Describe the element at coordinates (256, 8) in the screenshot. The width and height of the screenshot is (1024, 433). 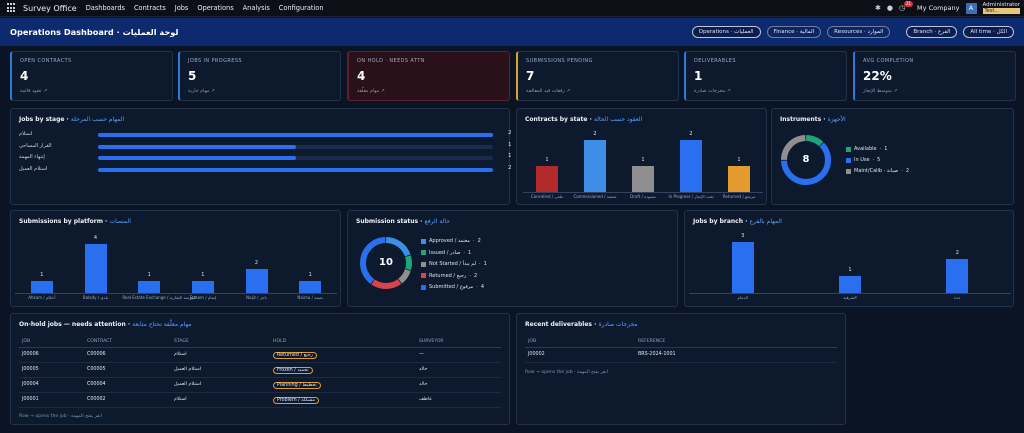
I see `menu-item-analysis: Analysis` at that location.